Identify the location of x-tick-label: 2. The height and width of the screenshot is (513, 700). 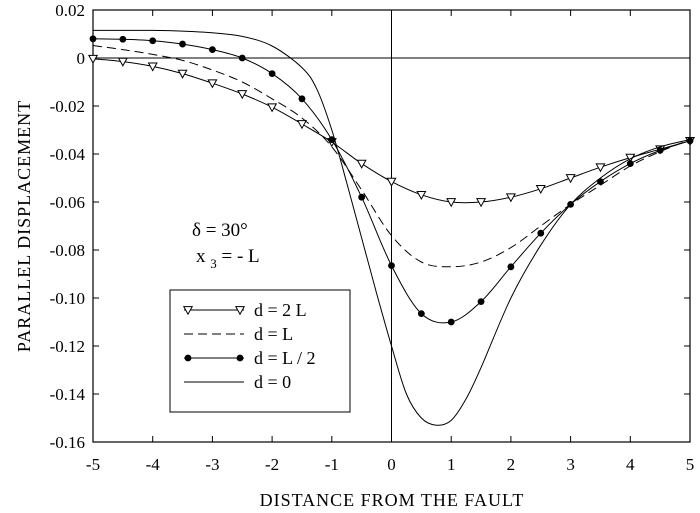
(511, 464).